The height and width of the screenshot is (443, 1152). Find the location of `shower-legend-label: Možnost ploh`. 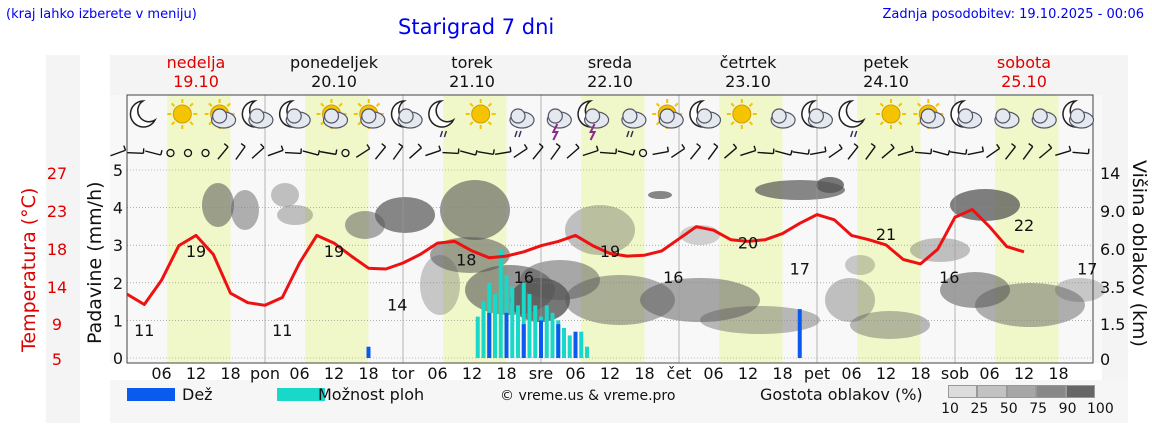

shower-legend-label: Možnost ploh is located at coordinates (371, 394).